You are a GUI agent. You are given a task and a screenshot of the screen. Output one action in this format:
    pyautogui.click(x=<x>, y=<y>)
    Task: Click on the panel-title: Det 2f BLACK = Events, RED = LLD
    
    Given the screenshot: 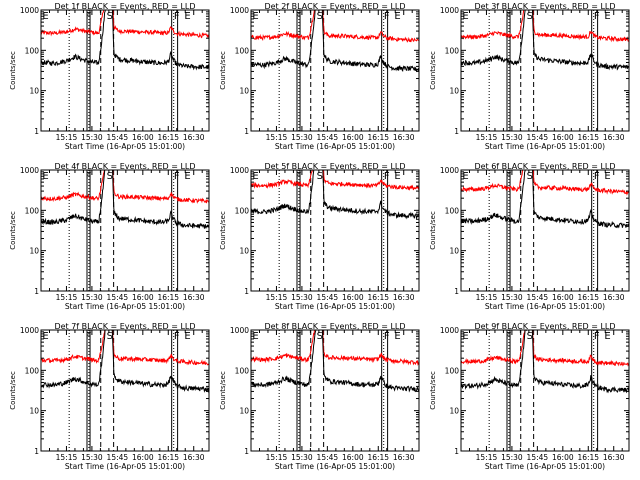 What is the action you would take?
    pyautogui.click(x=334, y=6)
    